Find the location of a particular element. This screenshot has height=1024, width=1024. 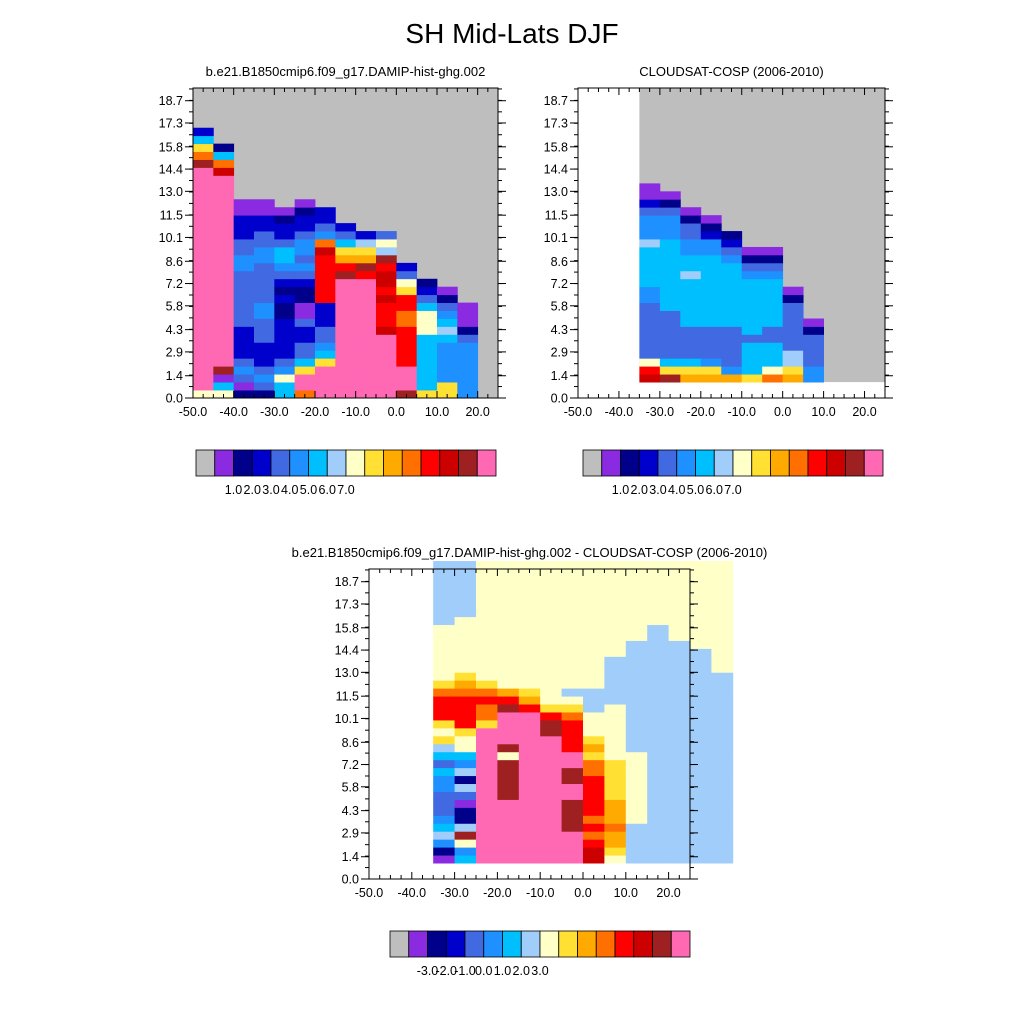

y-tick-label: 0.0 is located at coordinates (350, 880).